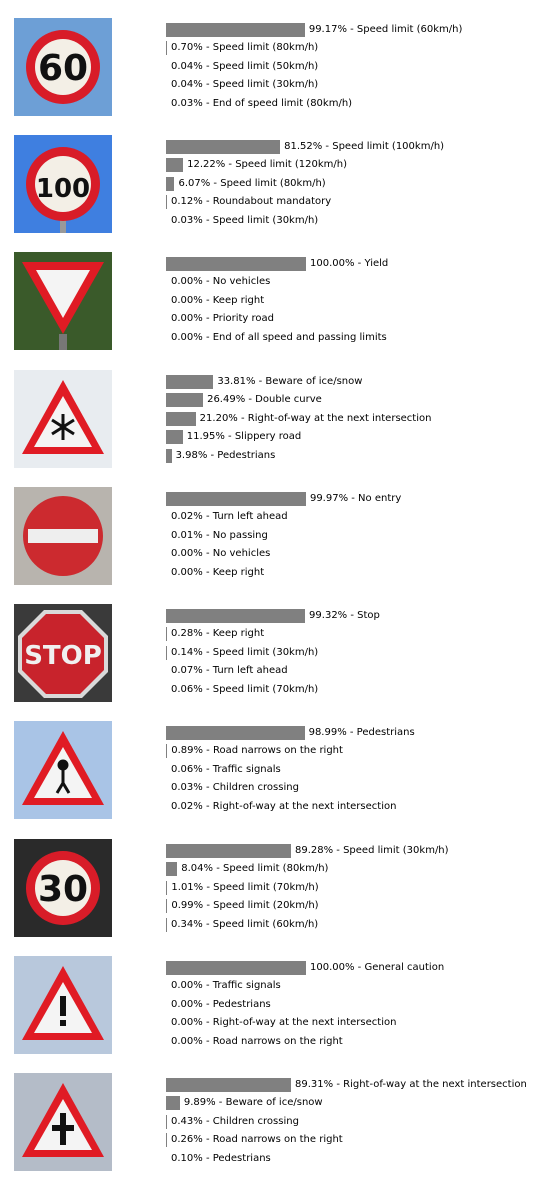 This screenshot has width=556, height=1185. I want to click on probability-label: 0.04% - Speed limit (50km/h), so click(245, 66).